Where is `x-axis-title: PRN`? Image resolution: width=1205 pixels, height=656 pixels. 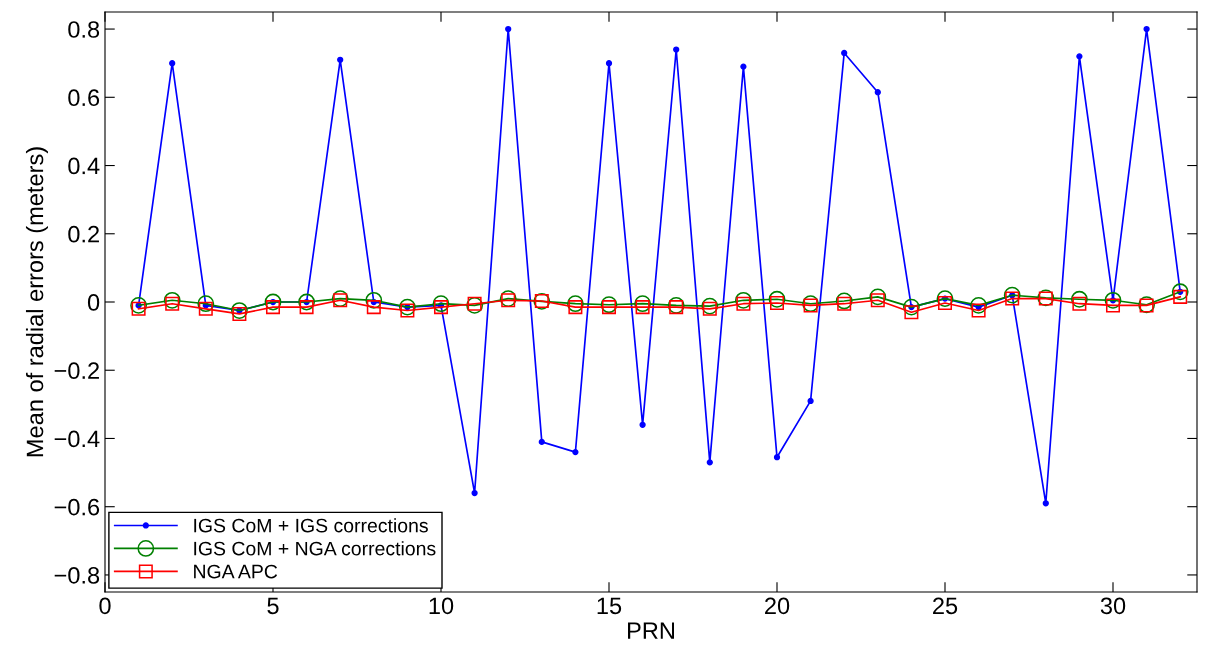 x-axis-title: PRN is located at coordinates (651, 630).